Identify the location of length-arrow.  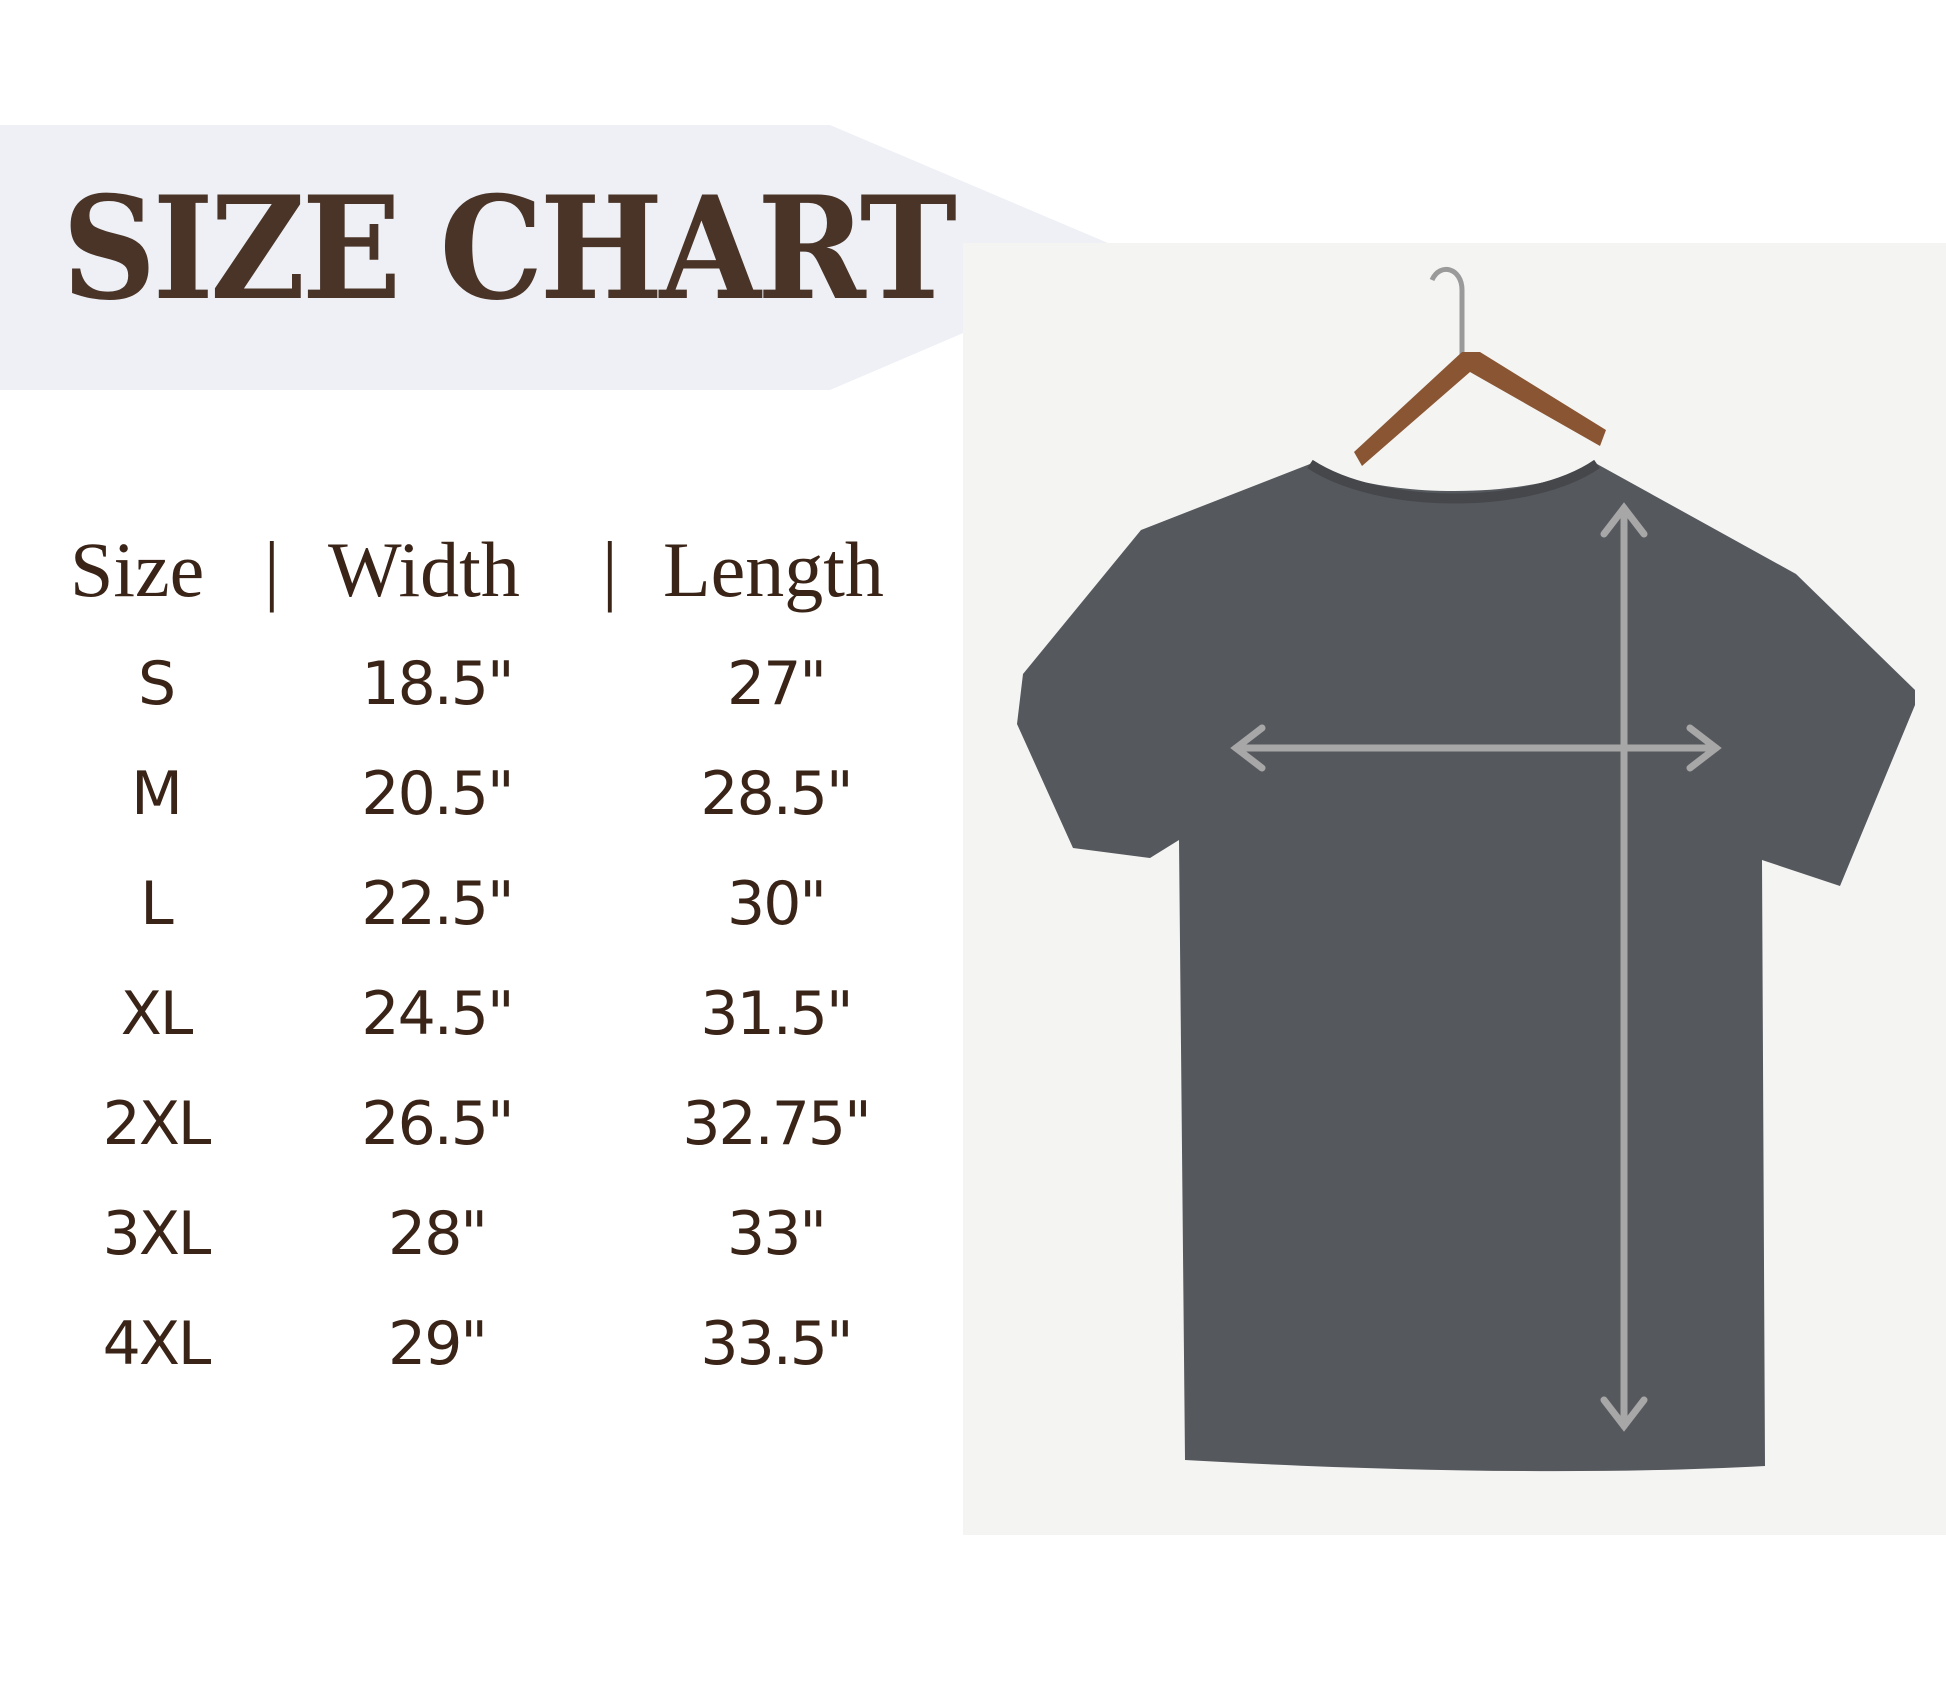
(1624, 967).